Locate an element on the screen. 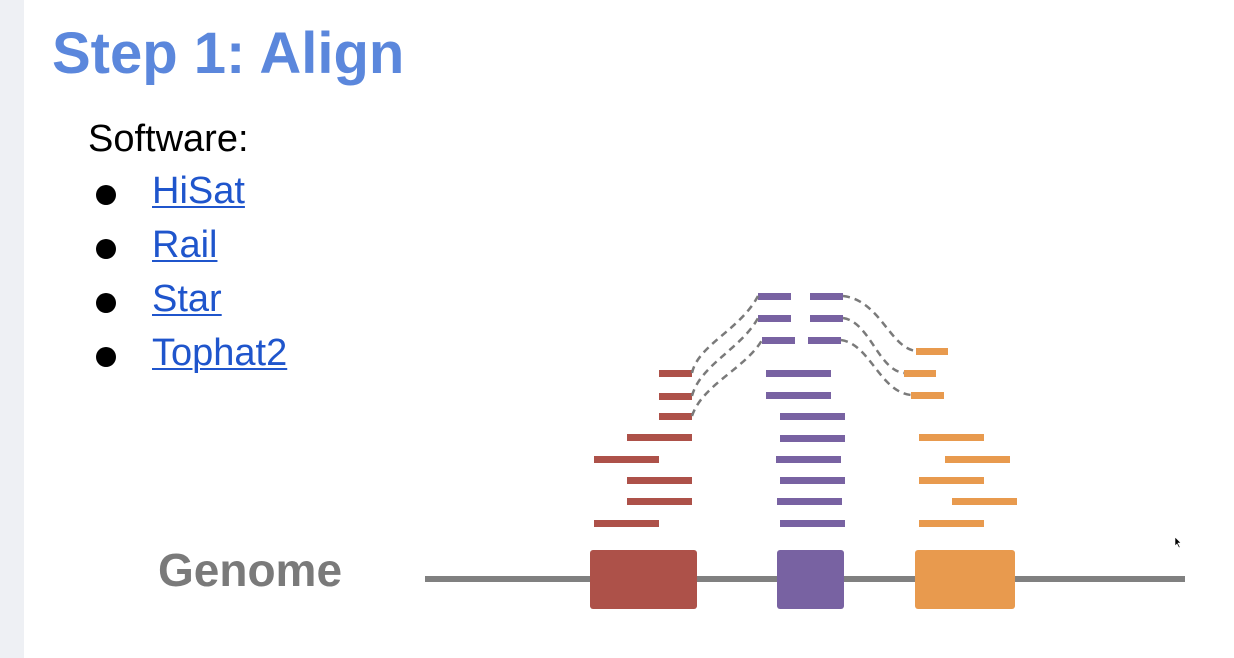  splice-junction-connectors is located at coordinates (803, 355).